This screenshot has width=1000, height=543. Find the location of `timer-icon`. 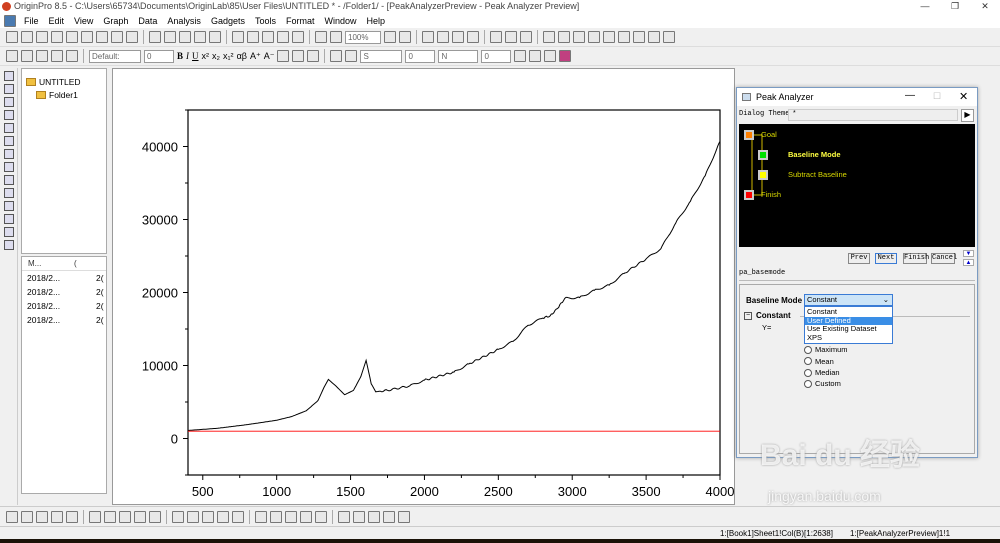

timer-icon is located at coordinates (654, 37).